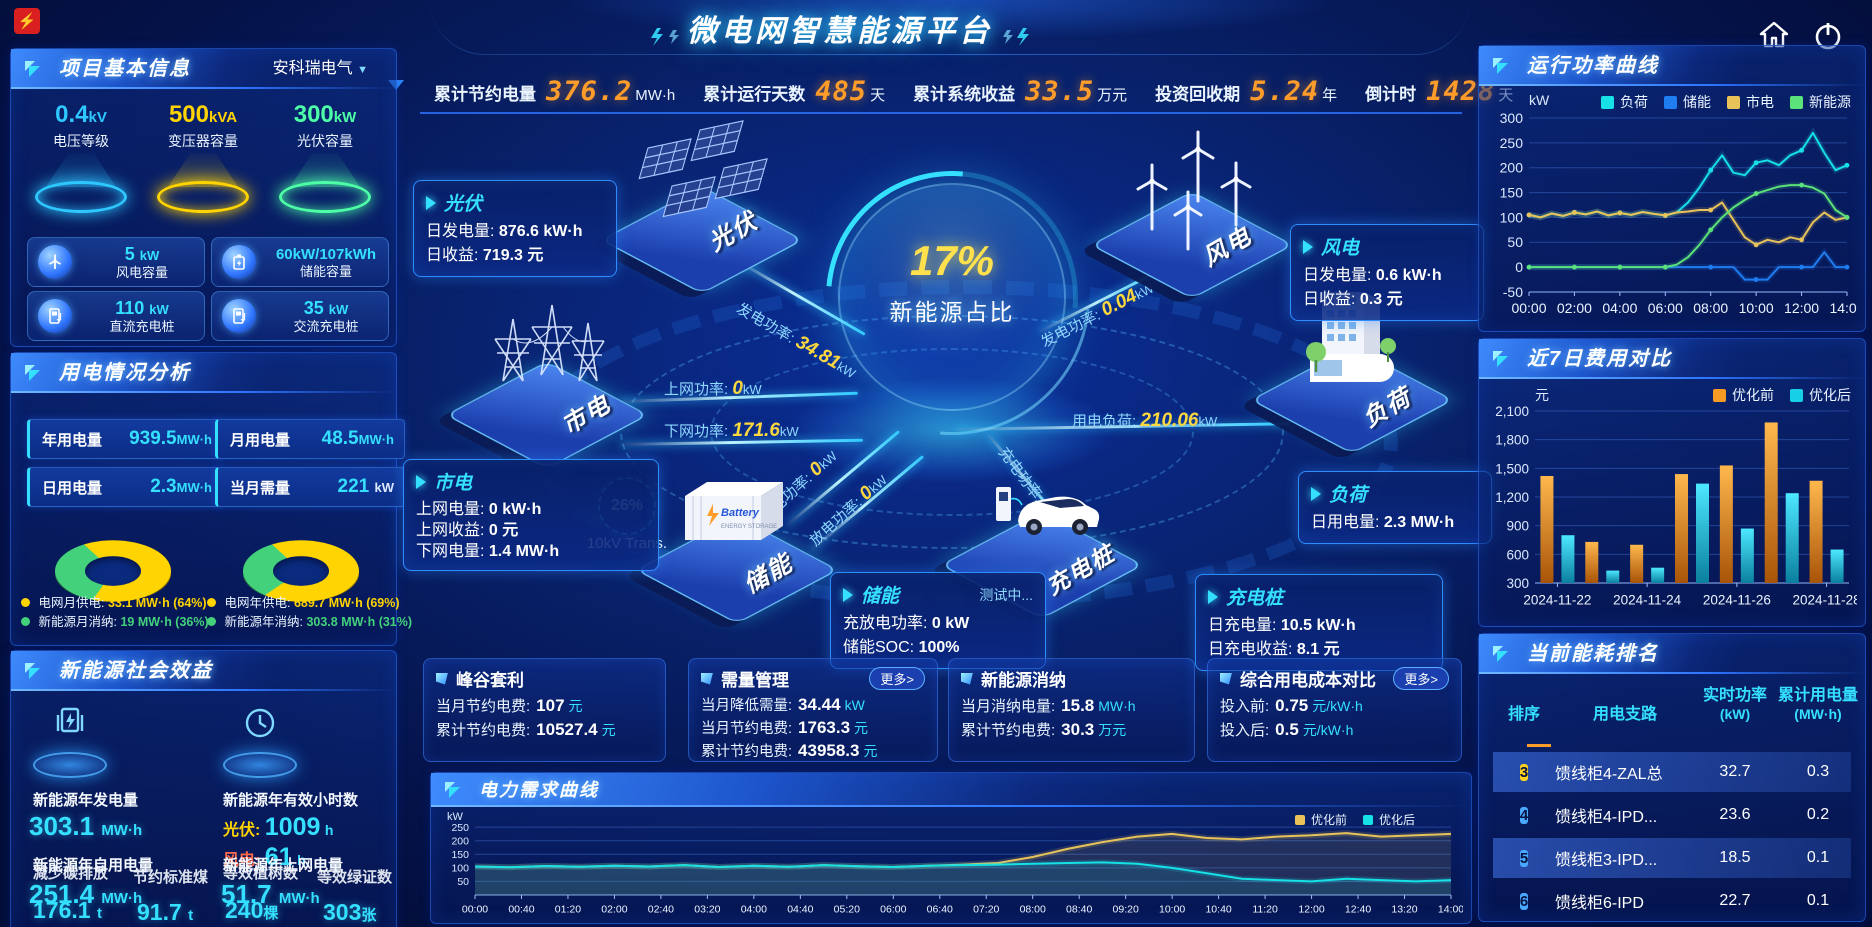 The height and width of the screenshot is (927, 1872). Describe the element at coordinates (1624, 102) in the screenshot. I see `legend-item: 负荷` at that location.